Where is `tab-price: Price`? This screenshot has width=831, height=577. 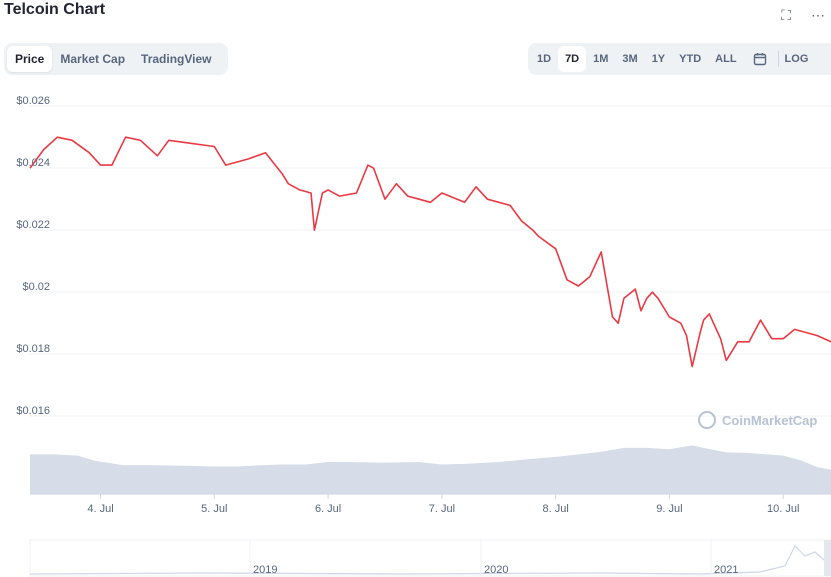
tab-price: Price is located at coordinates (30, 59).